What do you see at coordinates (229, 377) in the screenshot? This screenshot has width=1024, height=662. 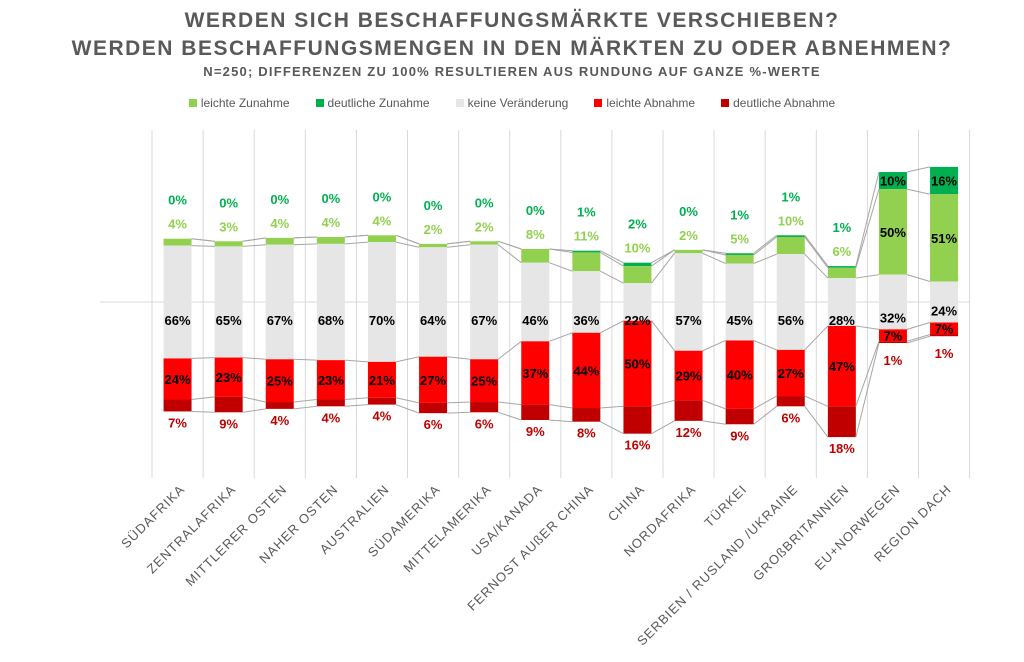 I see `label-leichte-abnahme: 23%` at bounding box center [229, 377].